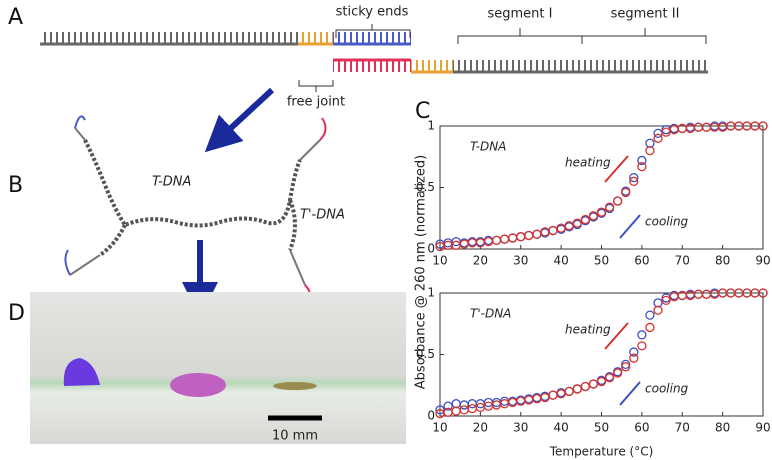 The width and height of the screenshot is (772, 460). I want to click on x-axis-label: Temperature (°C), so click(601, 452).